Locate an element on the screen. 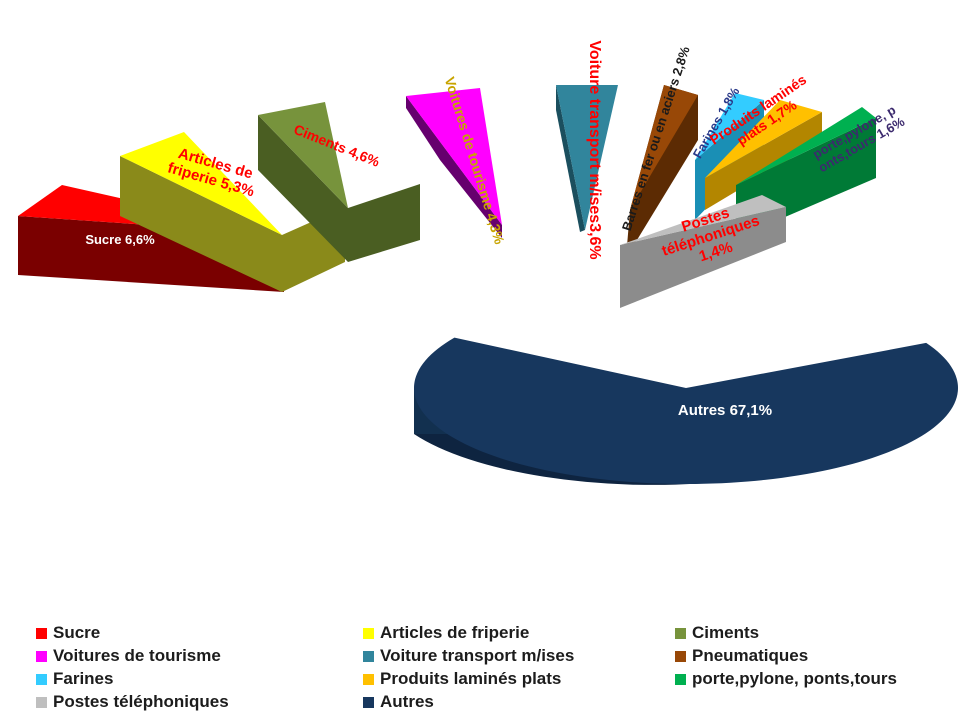  slice-side-voiture-transport-m-ises is located at coordinates (570, 158).